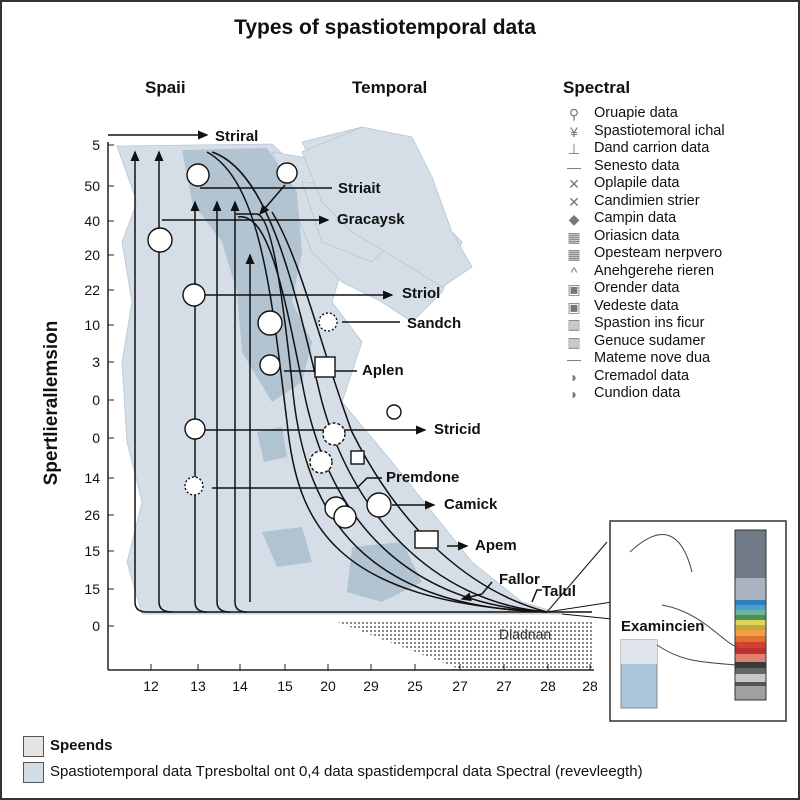 The image size is (800, 800). I want to click on spectral-legend-item: Campin data, so click(635, 218).